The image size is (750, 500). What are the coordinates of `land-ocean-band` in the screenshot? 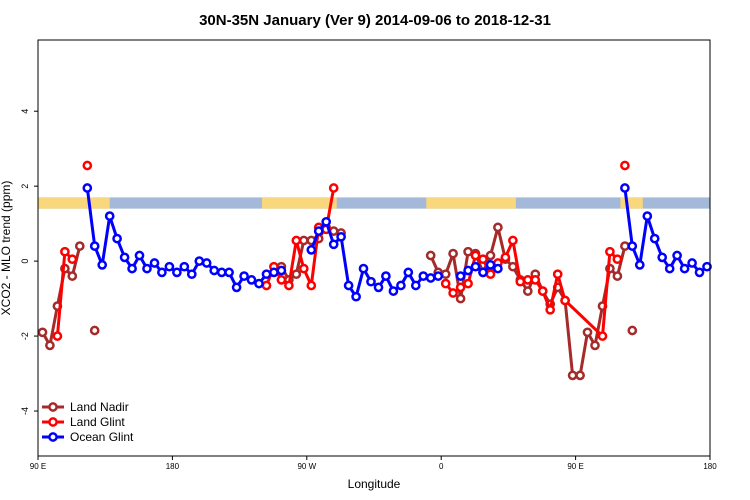 It's located at (374, 203).